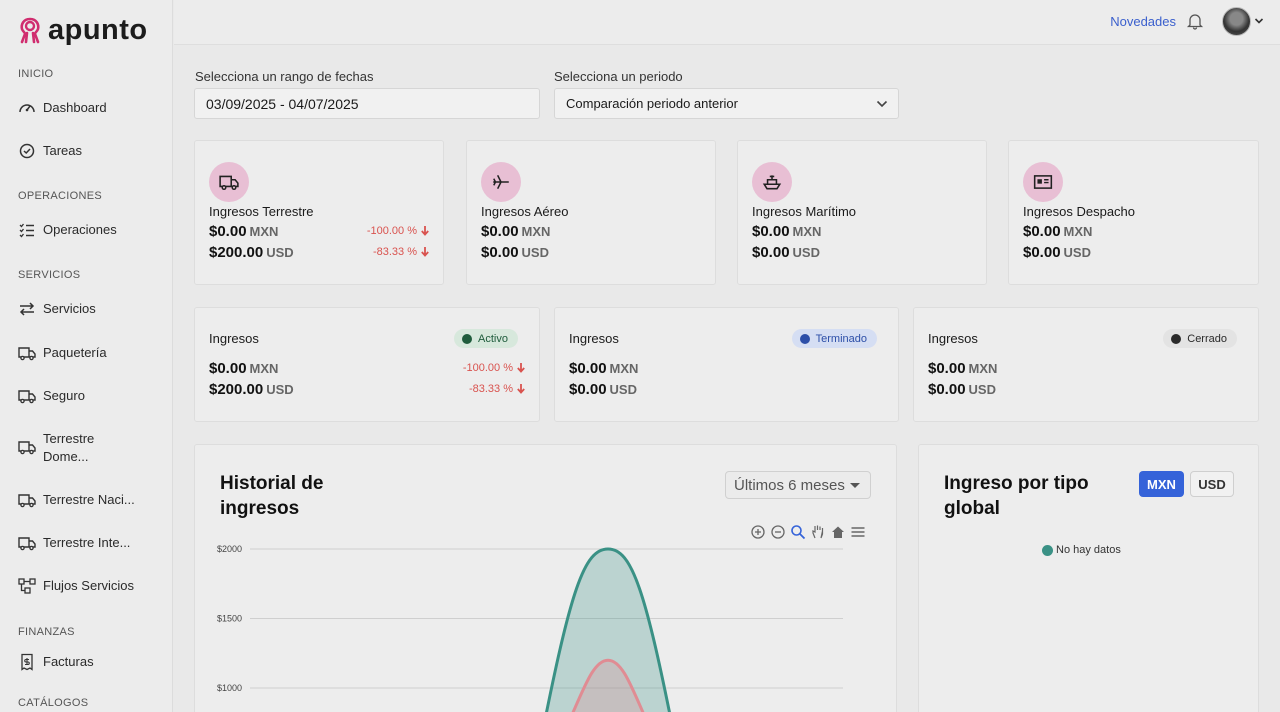 This screenshot has width=1280, height=712. What do you see at coordinates (798, 485) in the screenshot?
I see `range-select: Últimos 6 meses` at bounding box center [798, 485].